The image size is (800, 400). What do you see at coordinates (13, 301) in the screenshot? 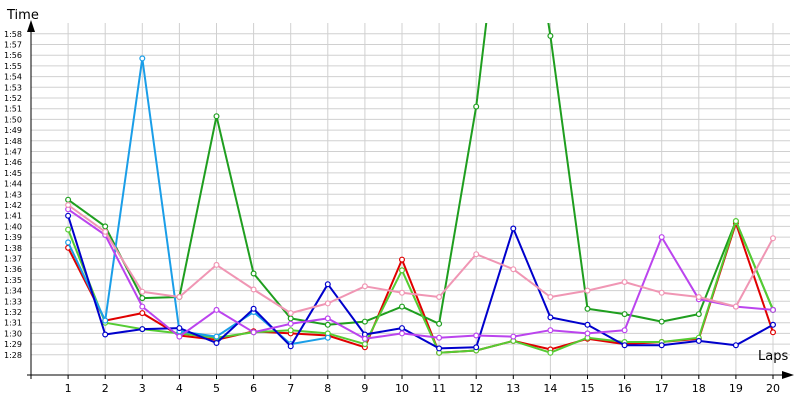
I see `y-tick-label: 1:33` at bounding box center [13, 301].